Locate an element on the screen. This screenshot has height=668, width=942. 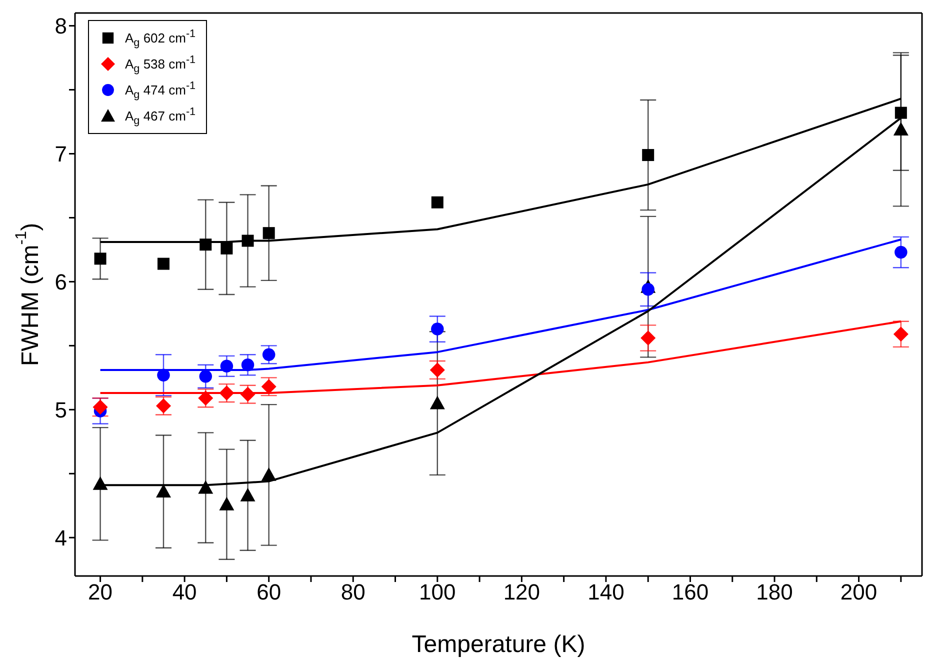
x-tick-label: 120 is located at coordinates (521, 592).